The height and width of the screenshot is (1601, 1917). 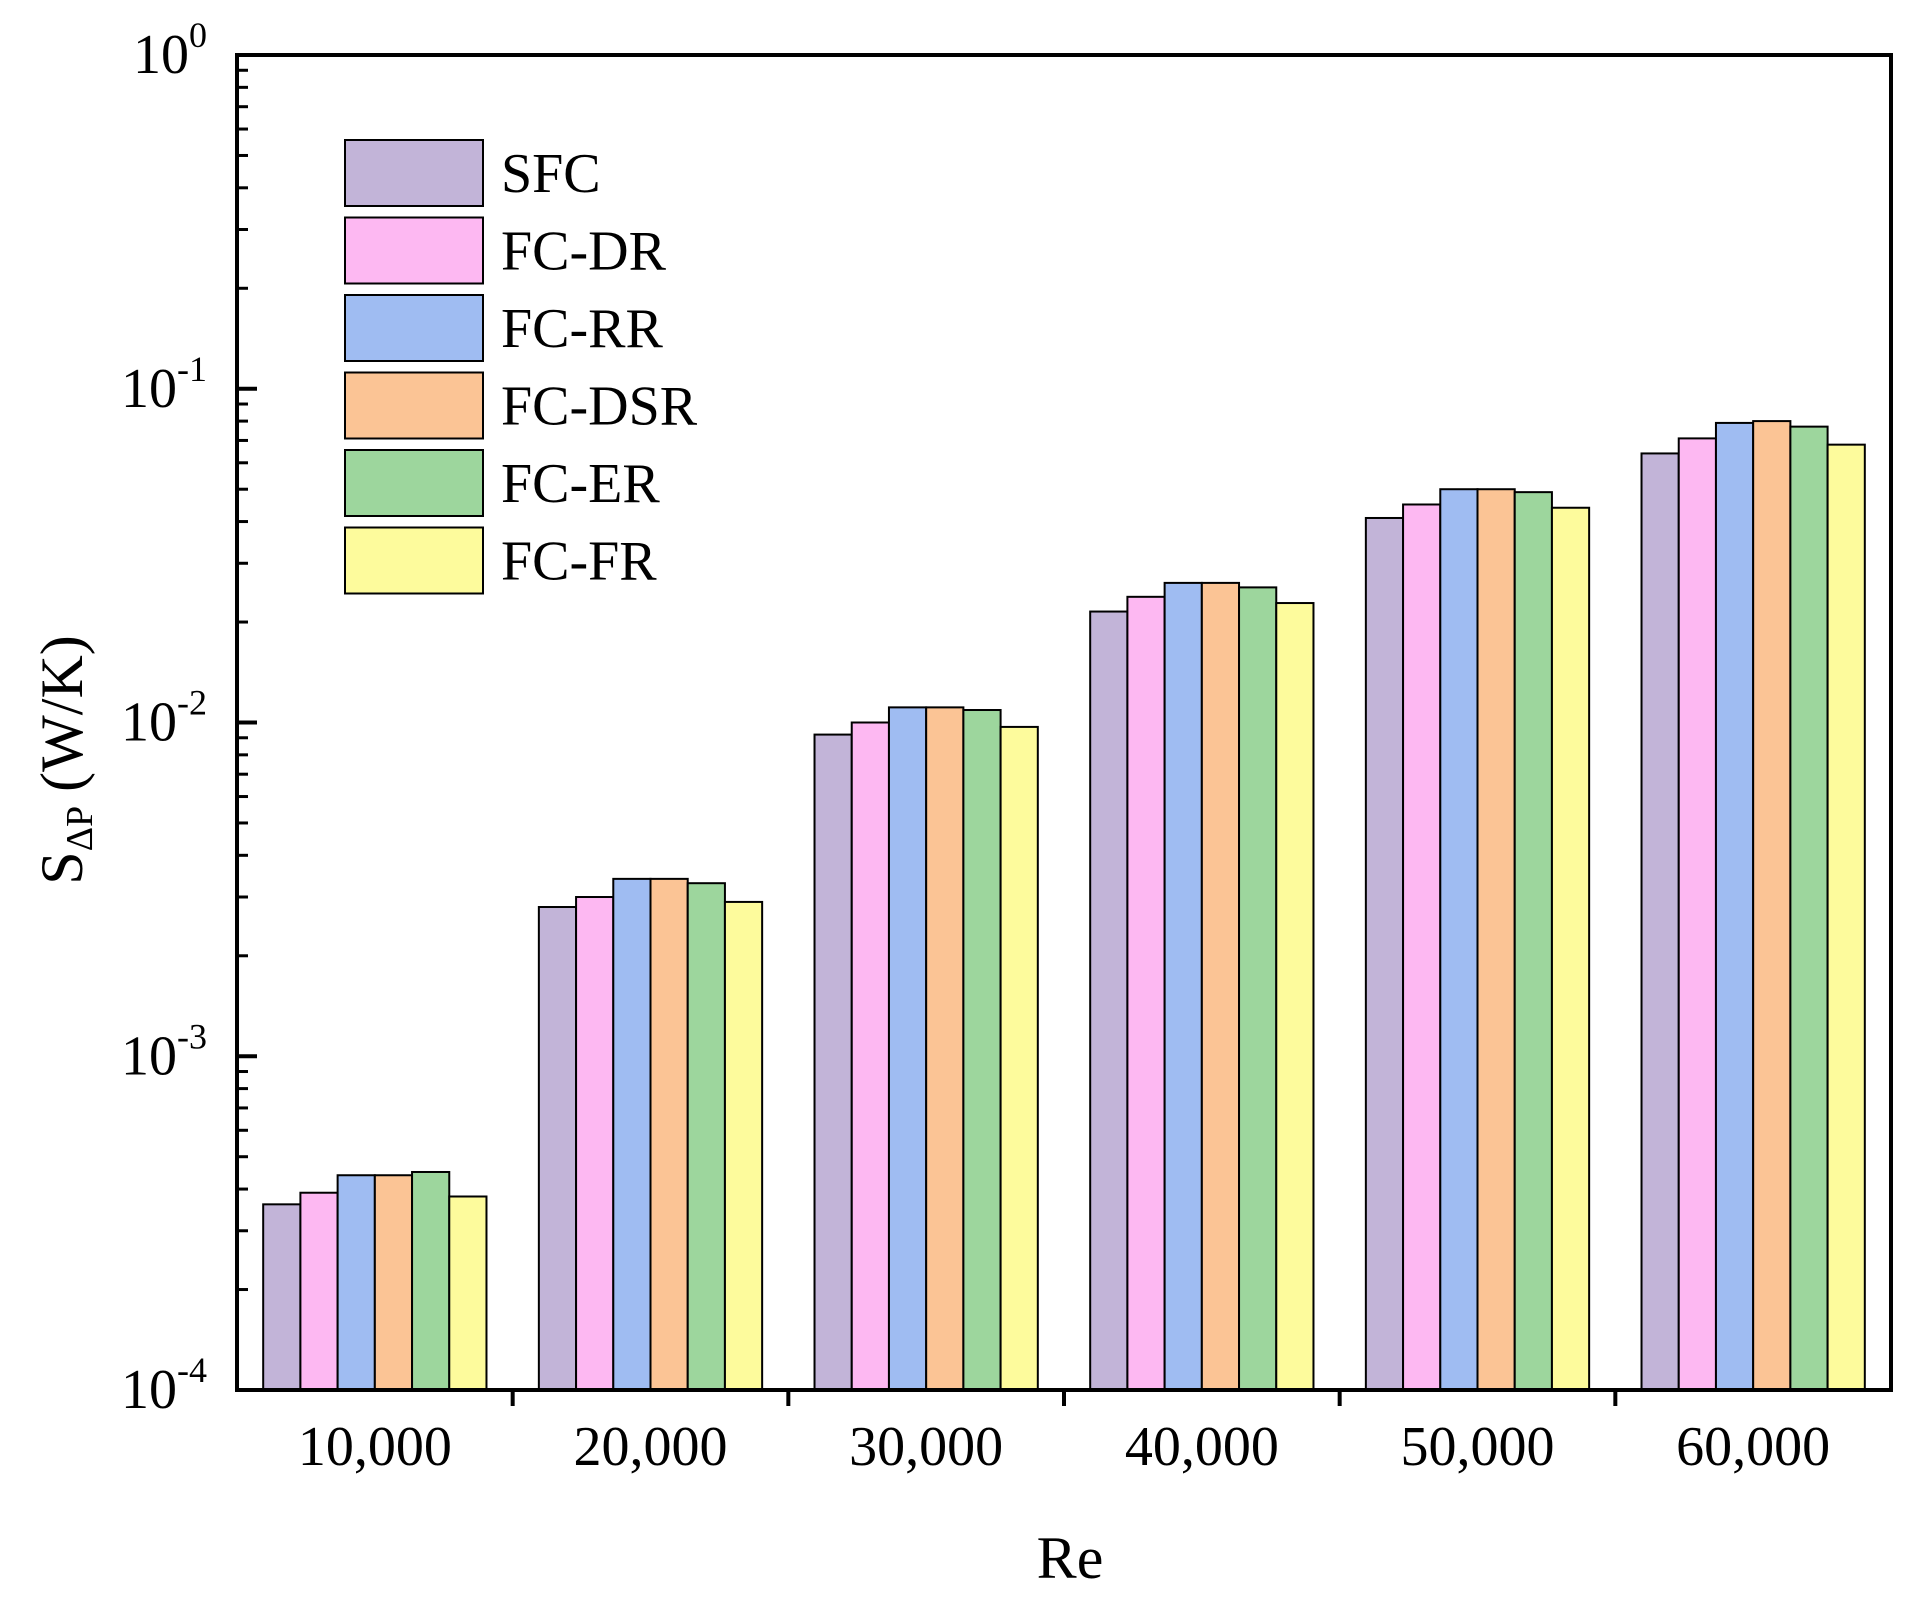 What do you see at coordinates (62, 713) in the screenshot?
I see `y-axis-title-unit: (W/K)` at bounding box center [62, 713].